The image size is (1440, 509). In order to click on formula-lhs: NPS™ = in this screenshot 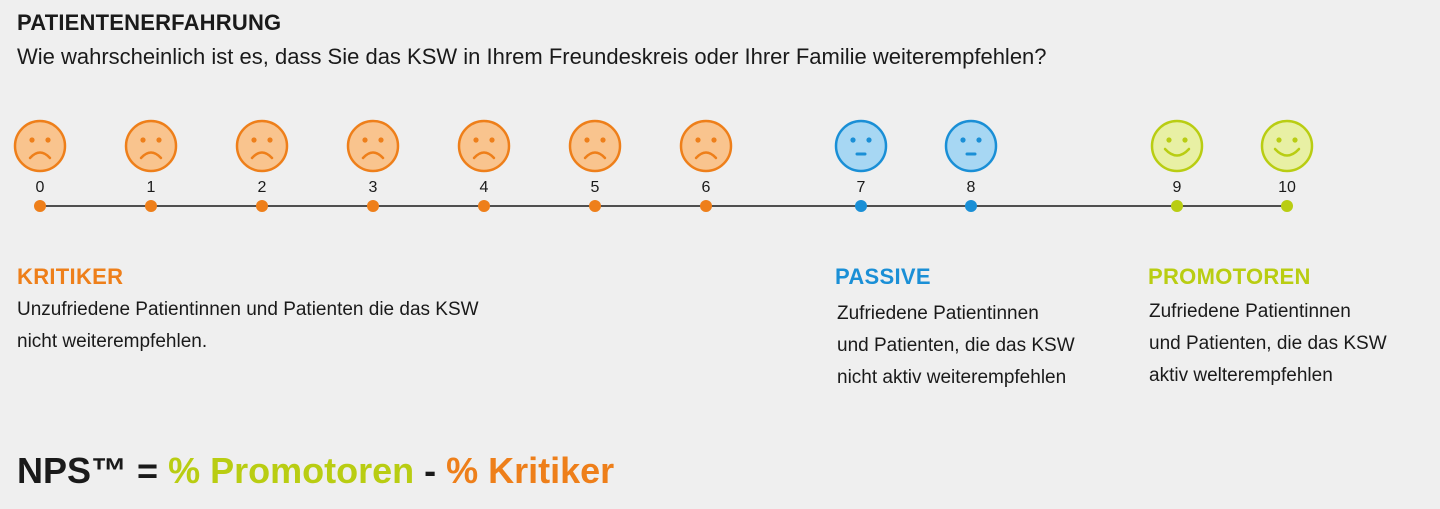, I will do `click(93, 470)`.